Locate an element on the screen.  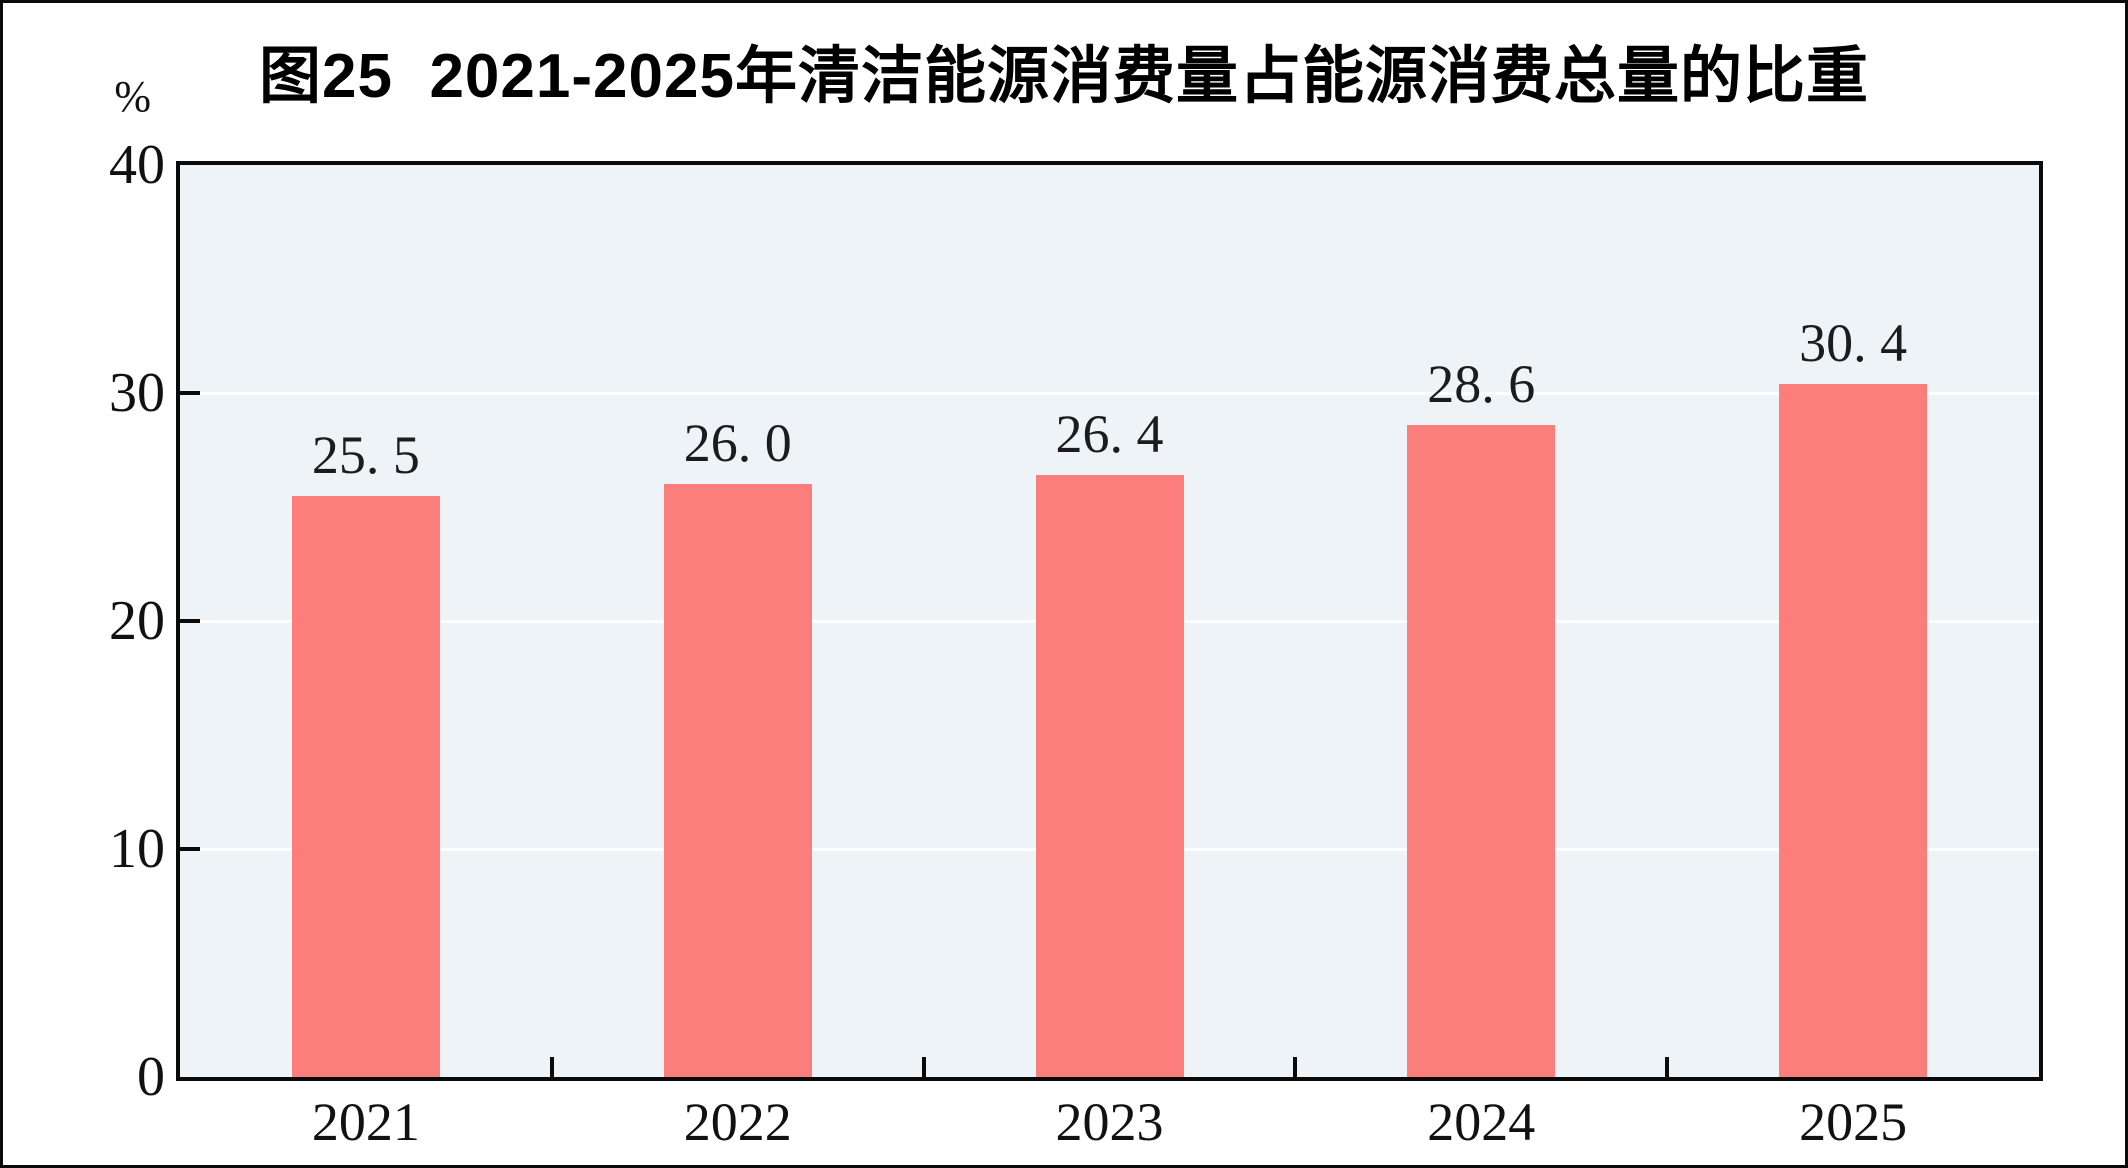
x-axis-label-2022: 2022 is located at coordinates (737, 1122).